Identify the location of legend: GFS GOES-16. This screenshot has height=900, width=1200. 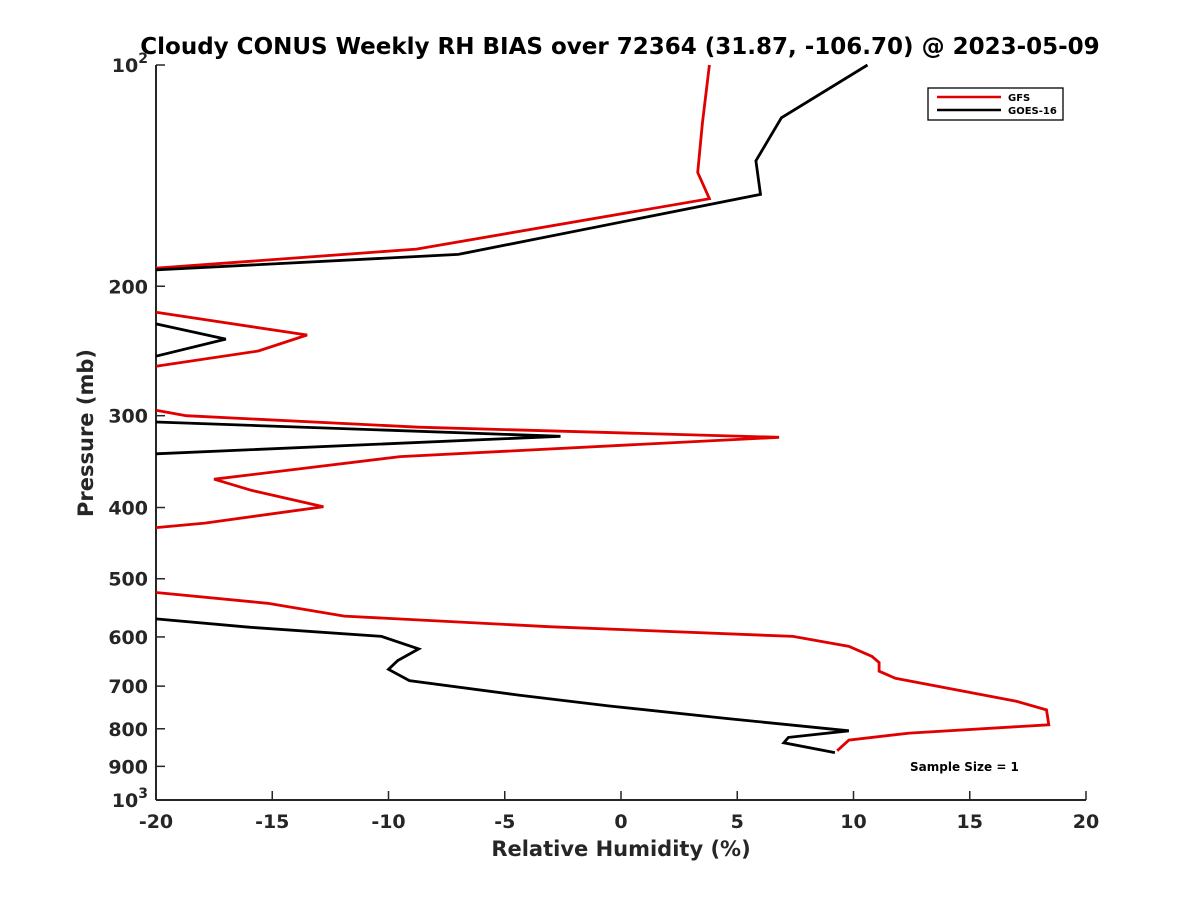
(995, 104).